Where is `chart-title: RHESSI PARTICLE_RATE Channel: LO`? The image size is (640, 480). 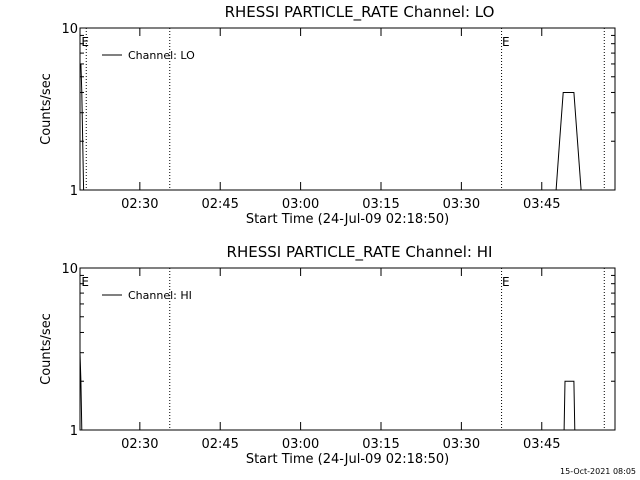 chart-title: RHESSI PARTICLE_RATE Channel: LO is located at coordinates (360, 12).